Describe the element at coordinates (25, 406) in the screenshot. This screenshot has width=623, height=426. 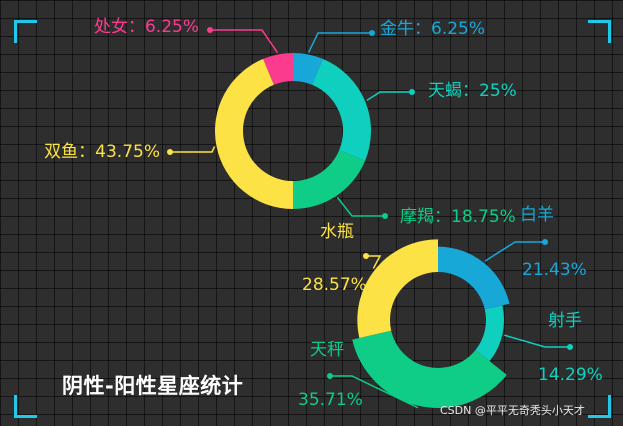
I see `frame-corner-bottom-left` at that location.